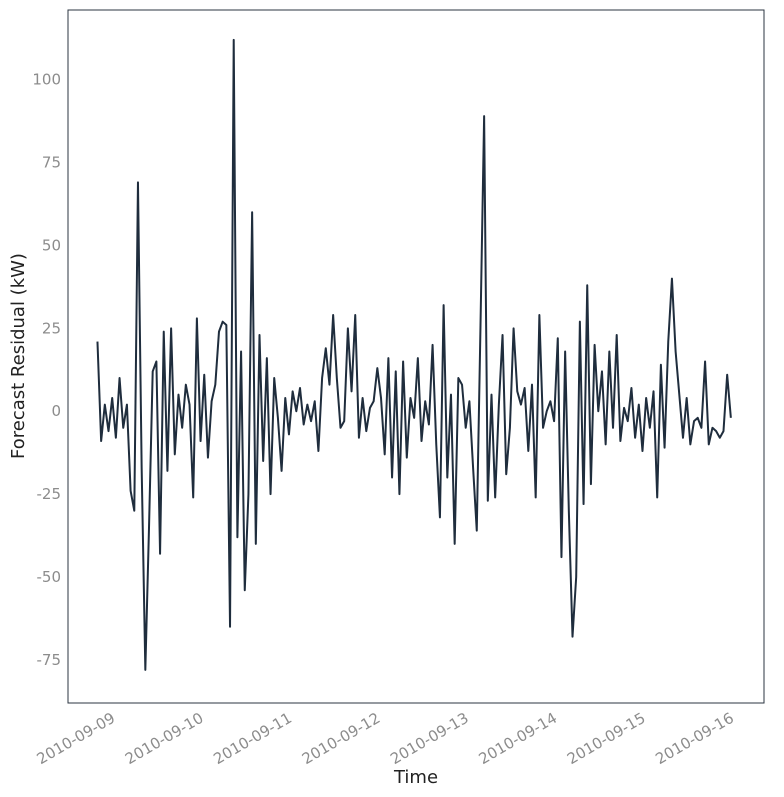  Describe the element at coordinates (51, 163) in the screenshot. I see `y-tick-label: 75` at that location.